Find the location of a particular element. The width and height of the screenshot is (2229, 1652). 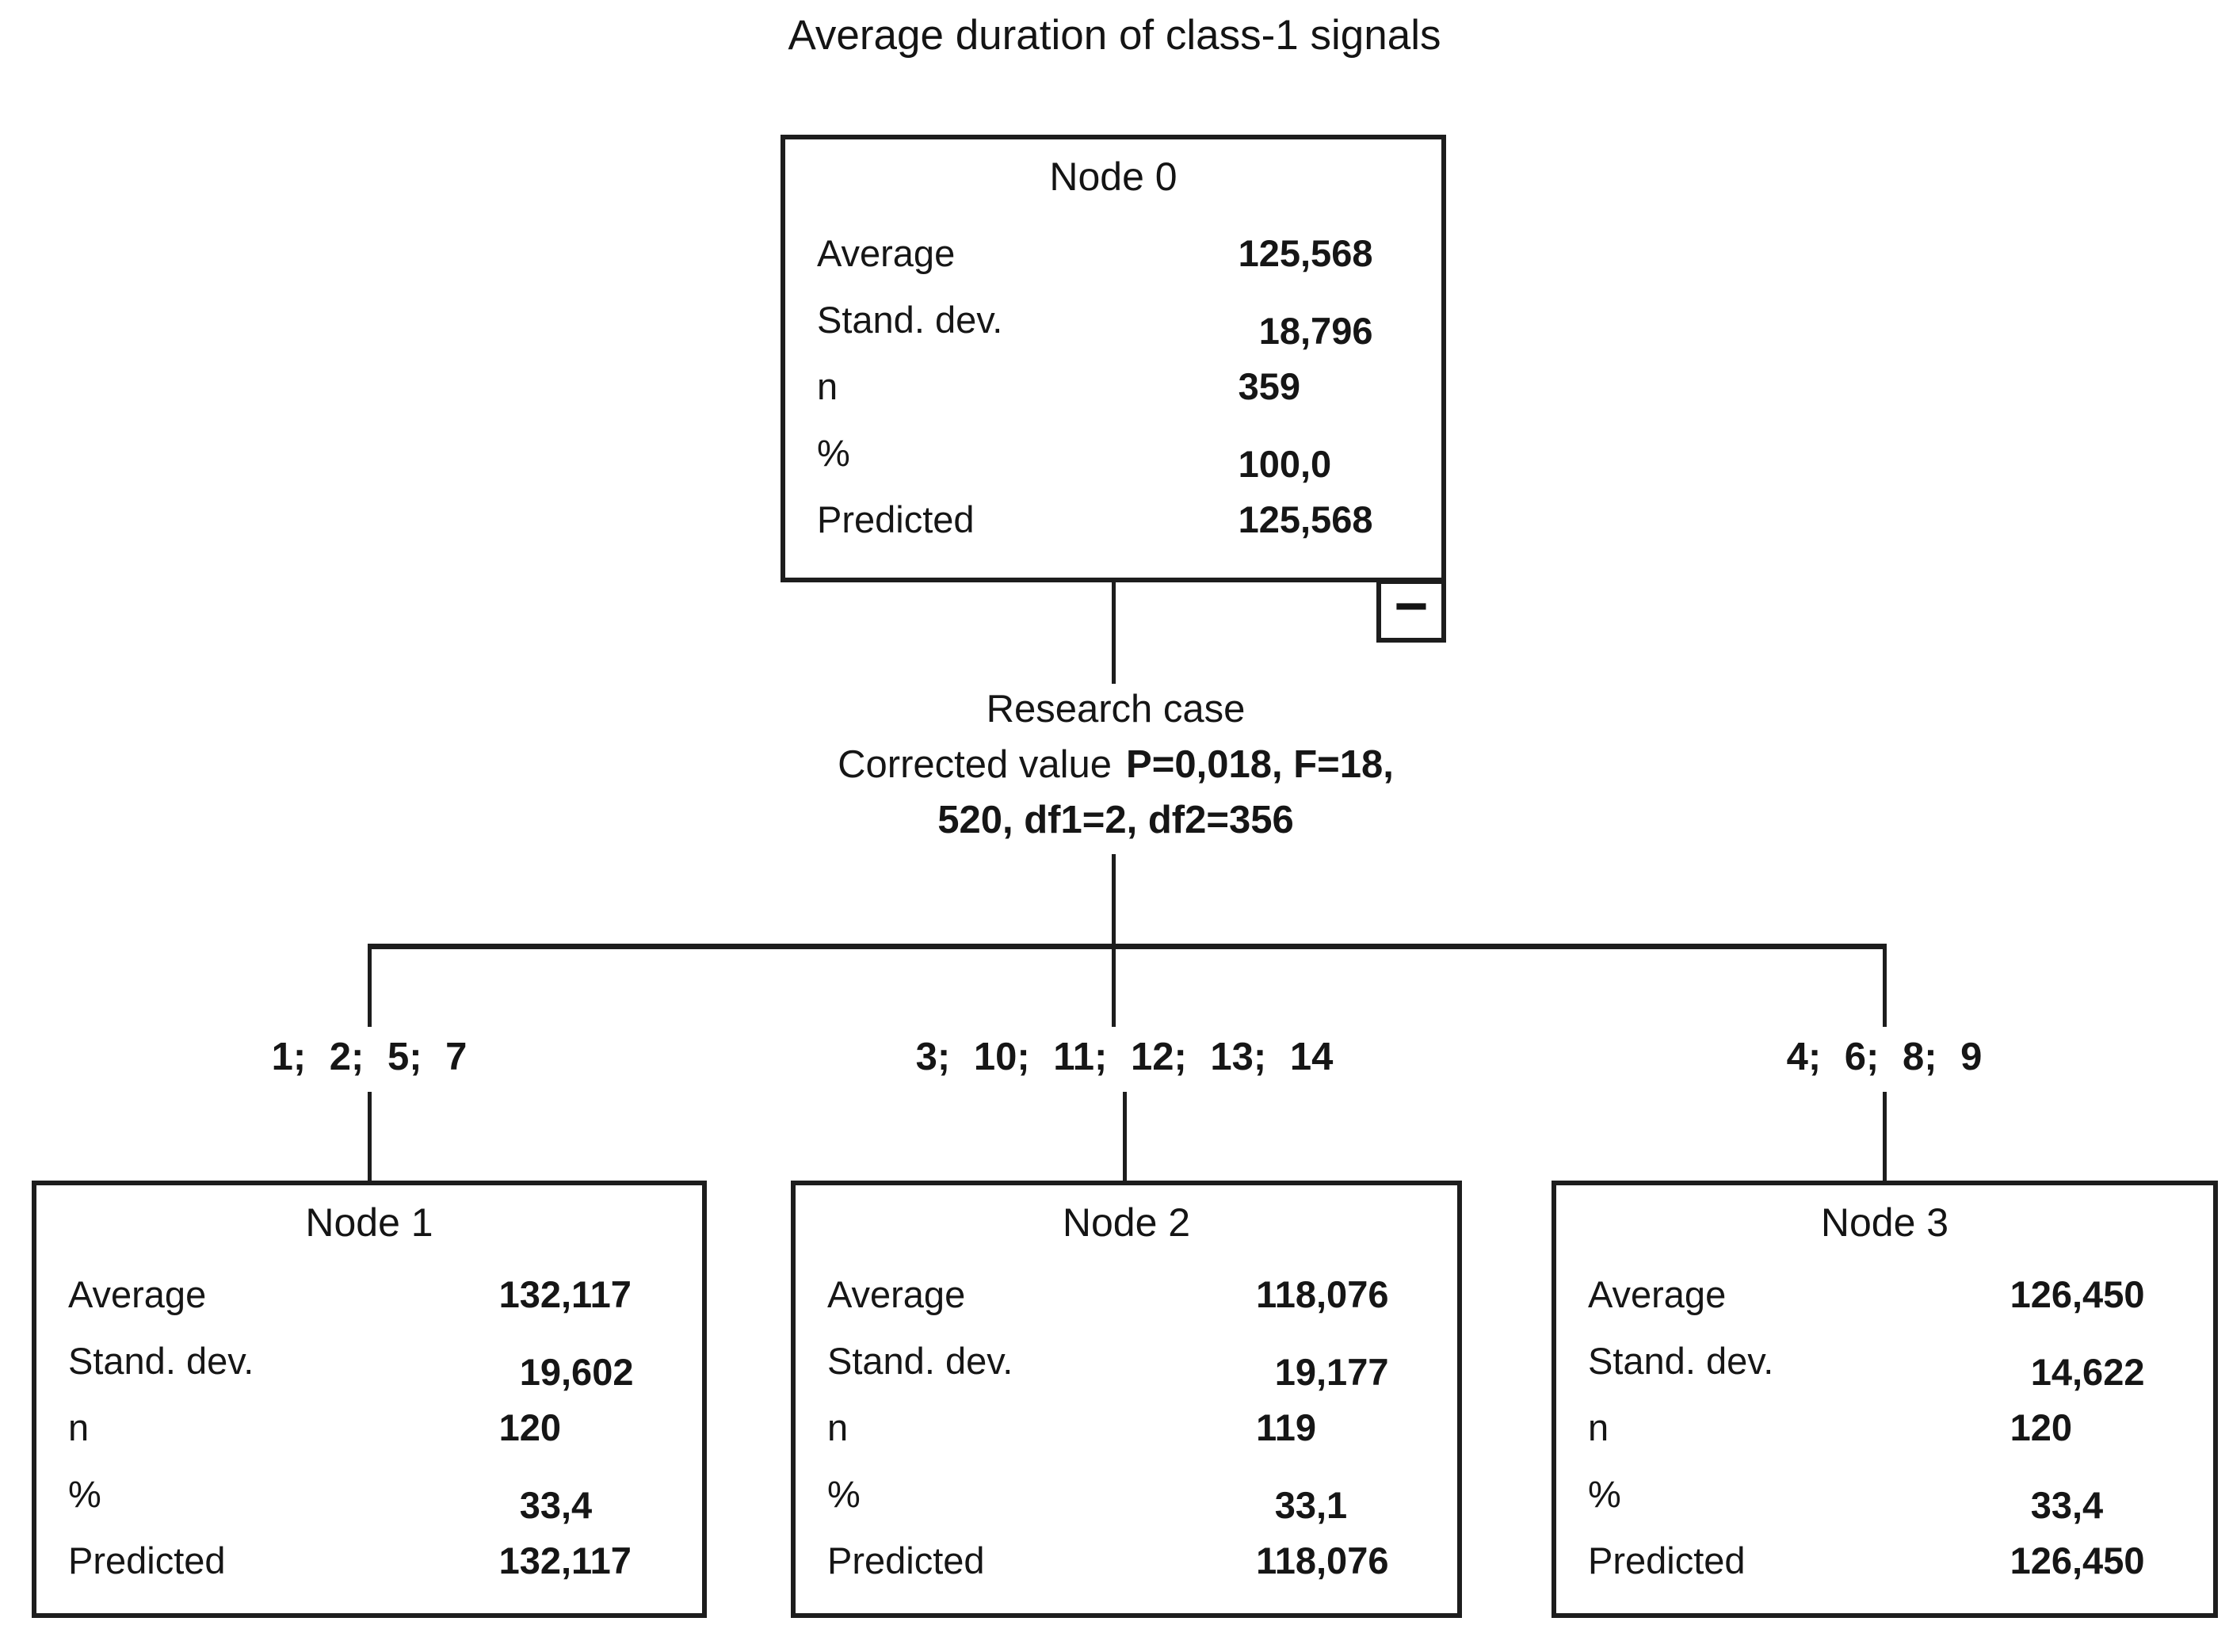

diagram-title: Average duration of class-1 signals is located at coordinates (1114, 35).